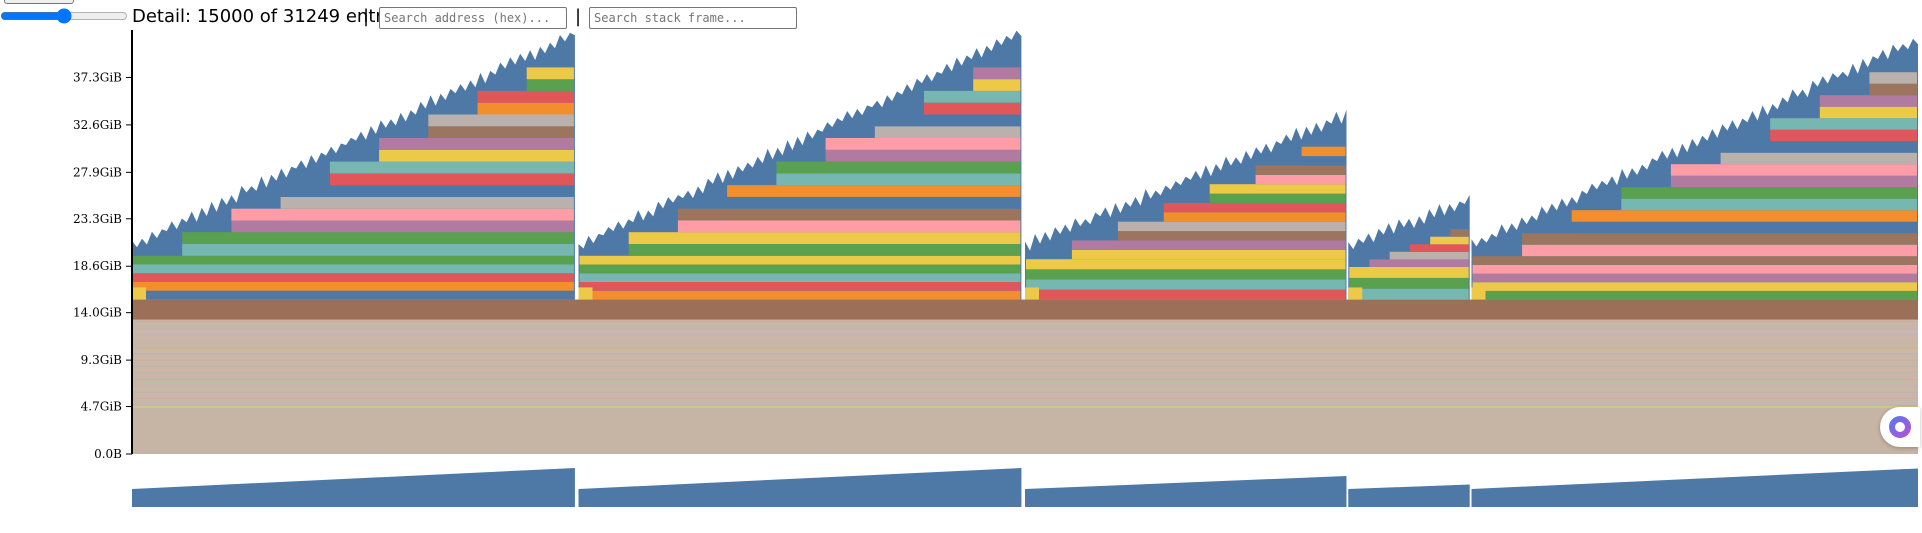 This screenshot has width=1922, height=533. I want to click on assistant-widget-button, so click(1900, 427).